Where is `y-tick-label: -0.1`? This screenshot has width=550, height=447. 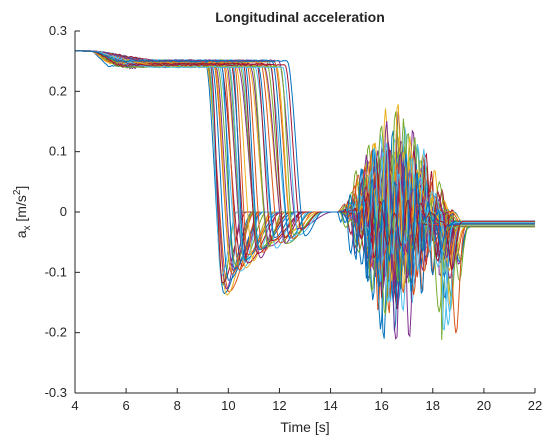 y-tick-label: -0.1 is located at coordinates (56, 271).